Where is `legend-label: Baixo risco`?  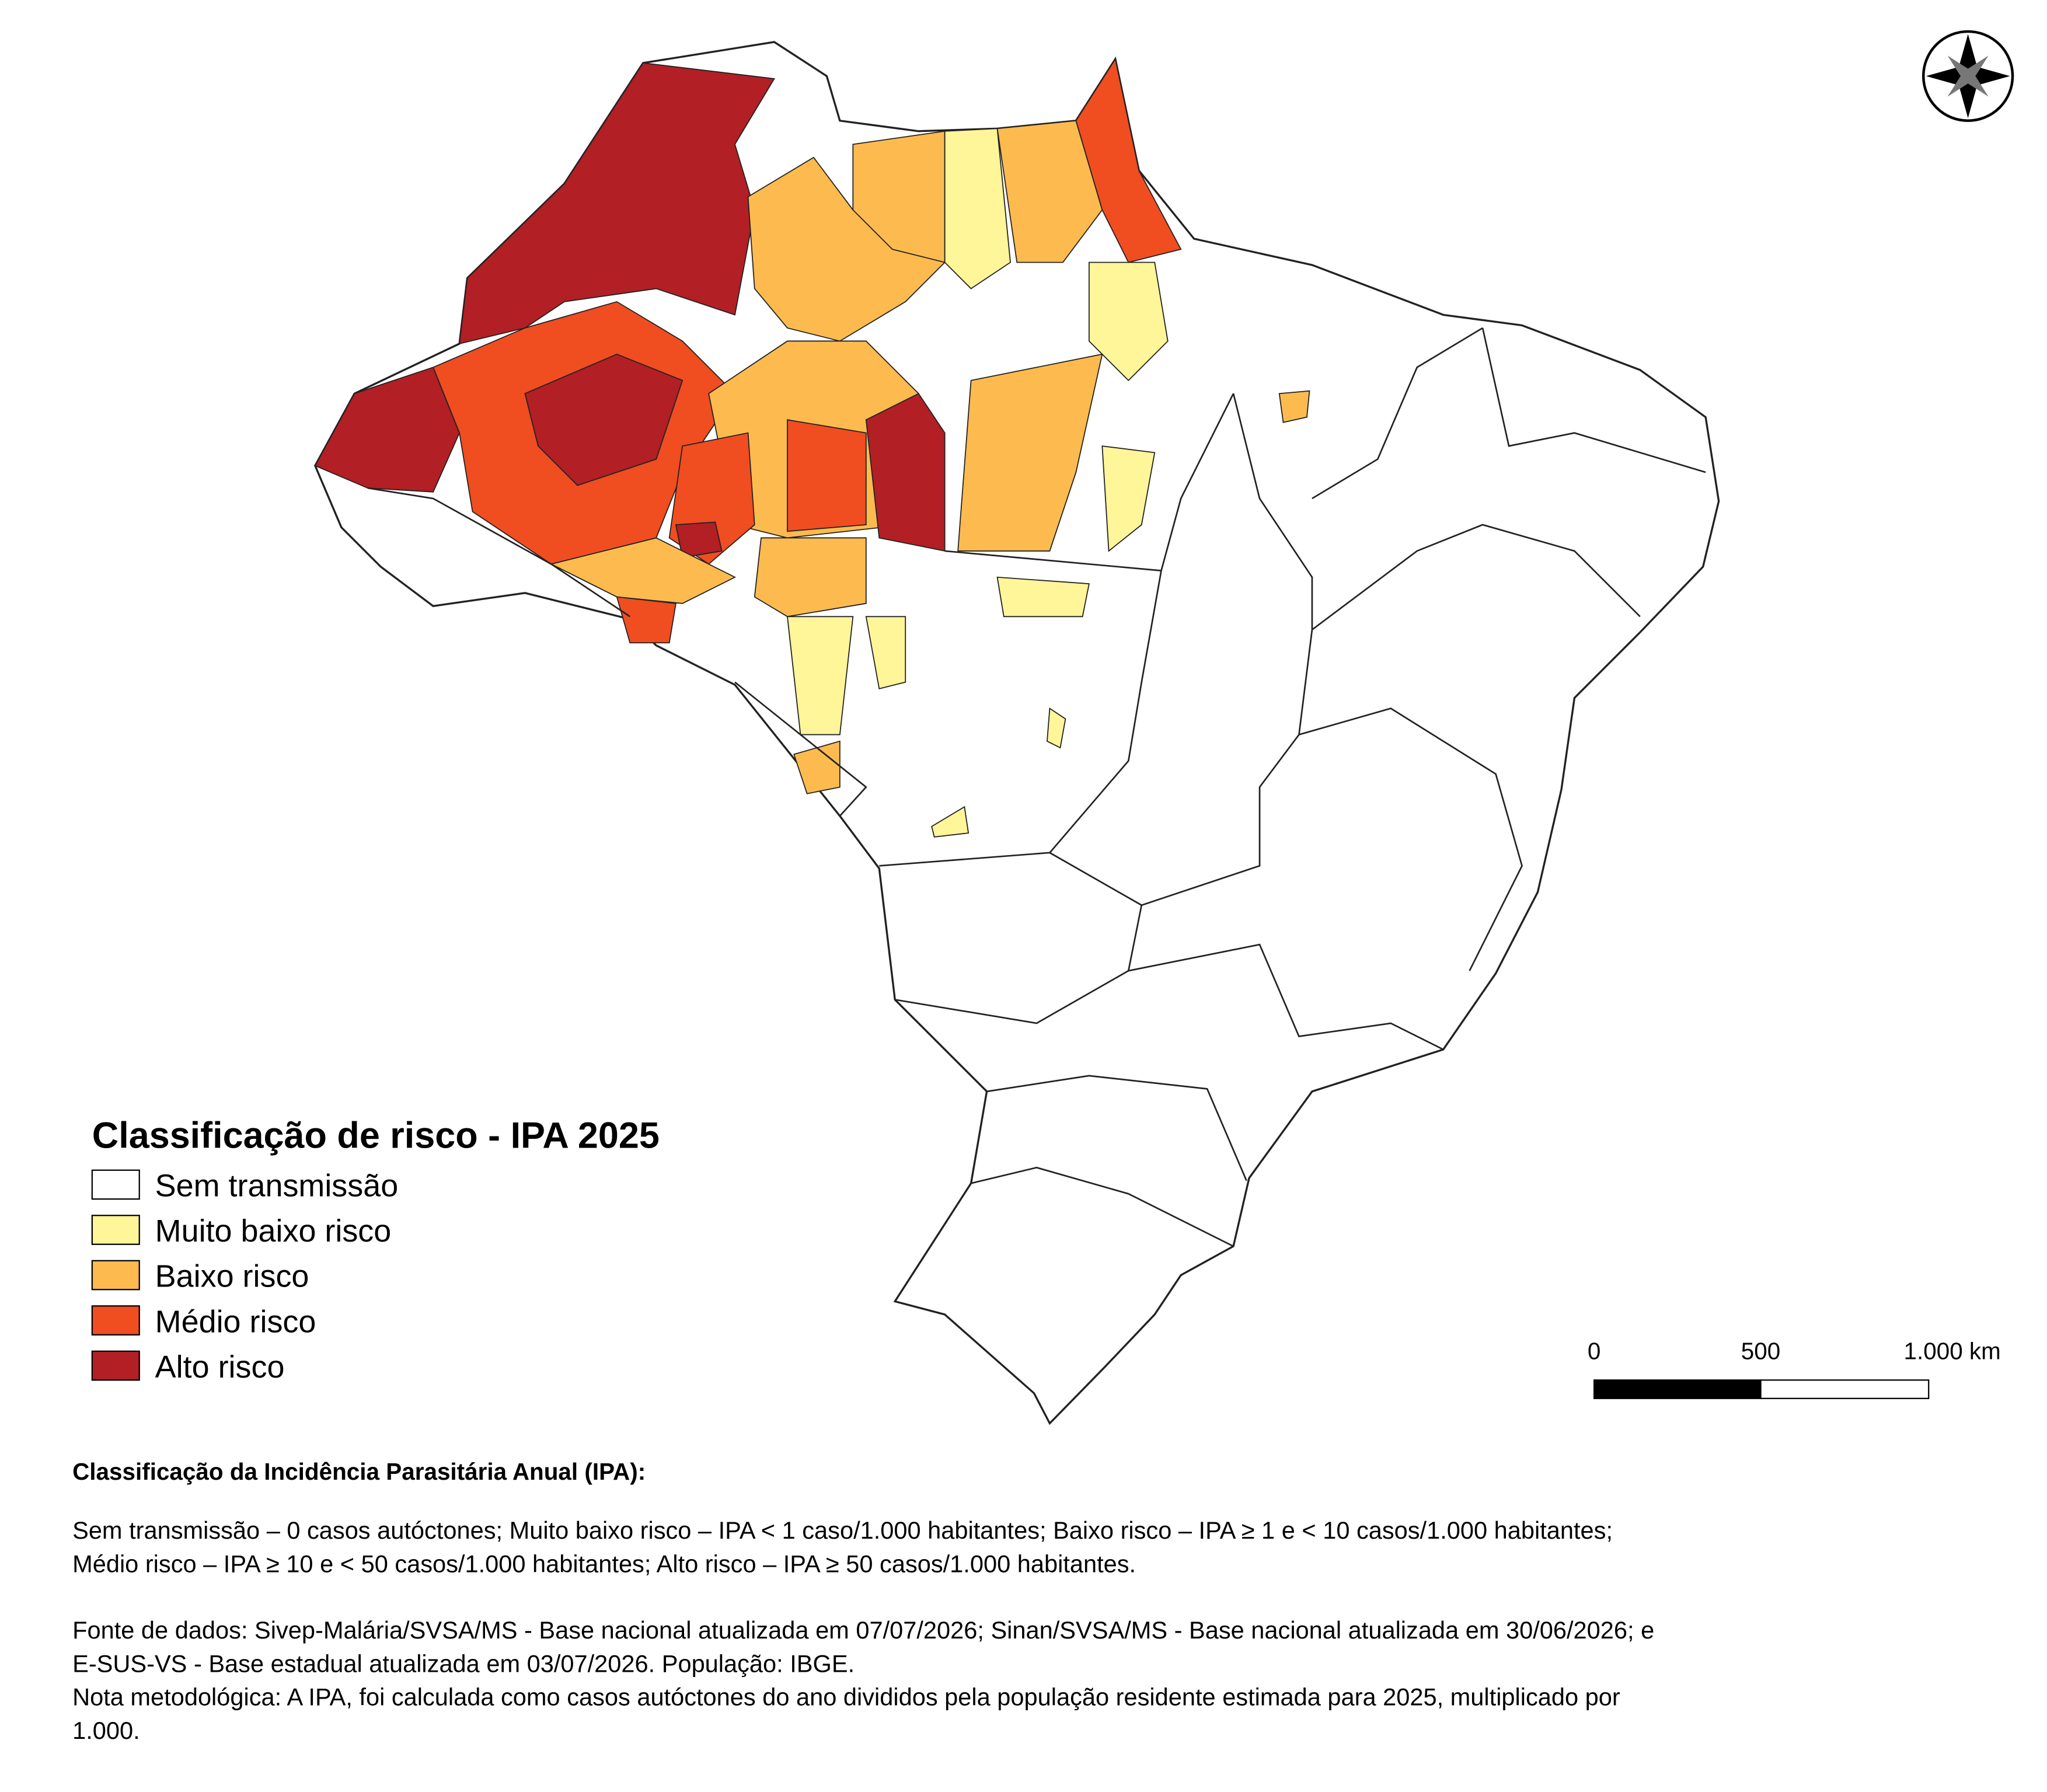 legend-label: Baixo risco is located at coordinates (232, 1276).